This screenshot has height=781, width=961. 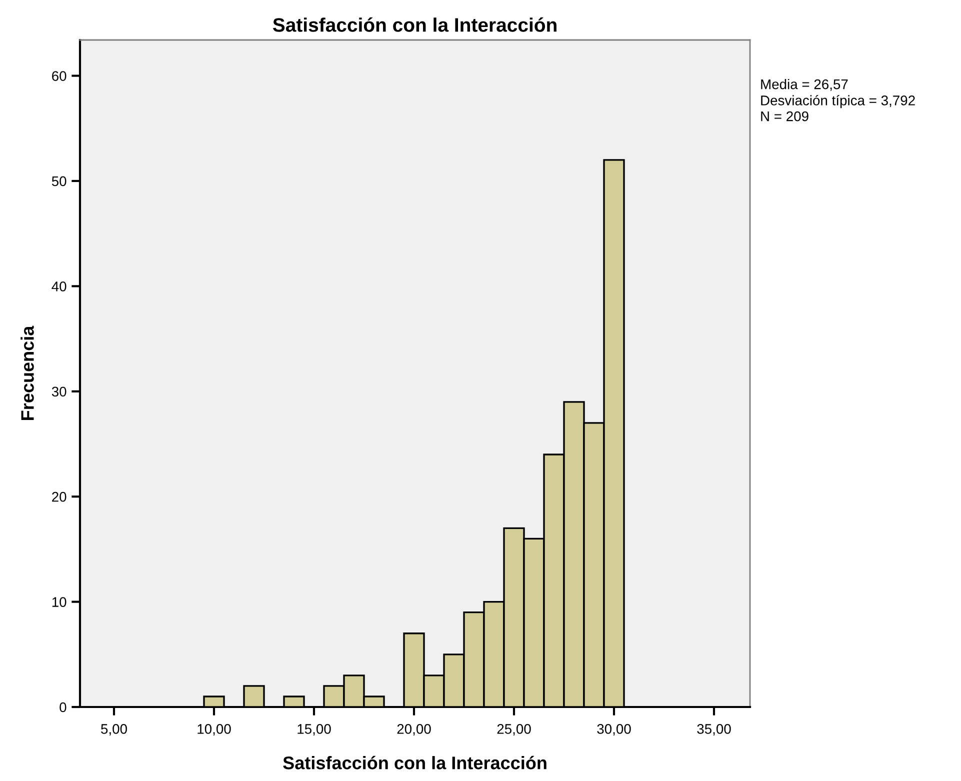 I want to click on x-tick-label: 25,00, so click(x=514, y=730).